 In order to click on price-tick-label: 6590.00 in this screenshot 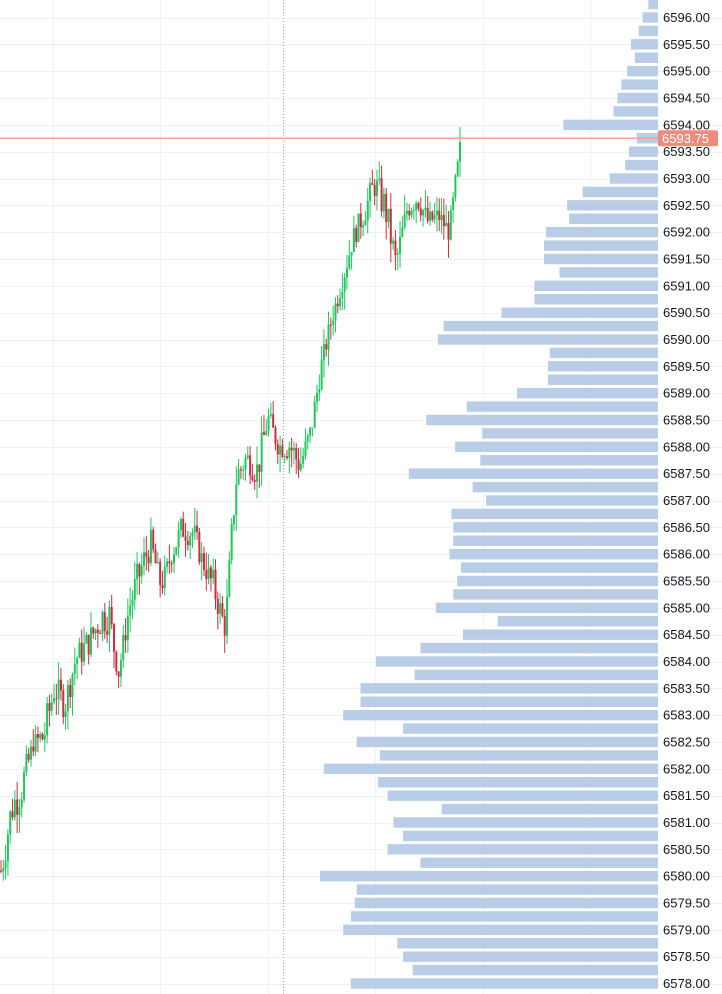, I will do `click(686, 339)`.